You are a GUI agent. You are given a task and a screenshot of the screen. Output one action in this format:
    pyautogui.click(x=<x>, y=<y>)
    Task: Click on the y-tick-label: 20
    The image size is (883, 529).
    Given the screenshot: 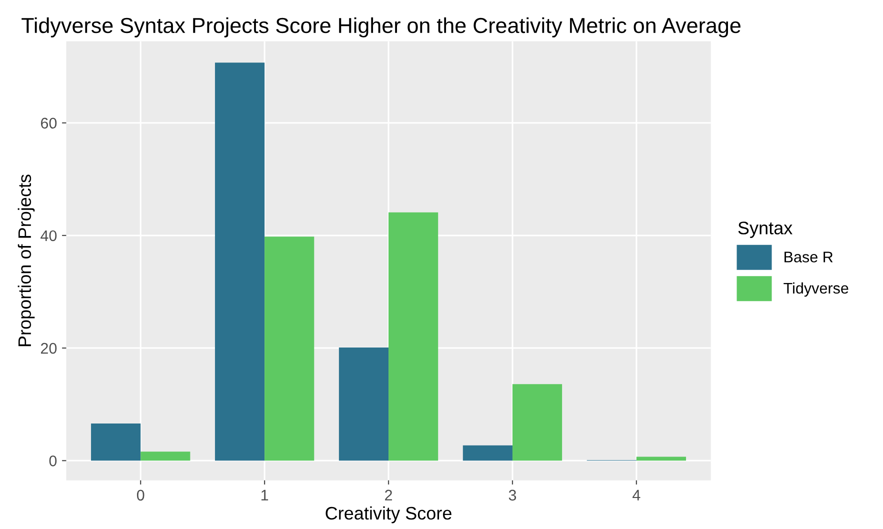 What is the action you would take?
    pyautogui.click(x=48, y=348)
    